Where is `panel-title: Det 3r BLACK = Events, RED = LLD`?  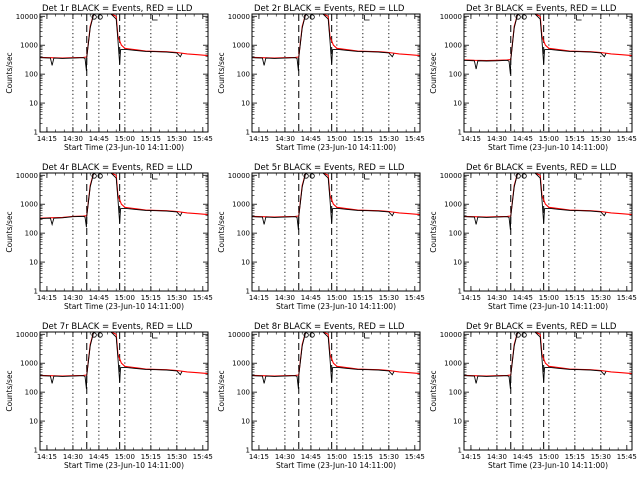 panel-title: Det 3r BLACK = Events, RED = LLD is located at coordinates (541, 9).